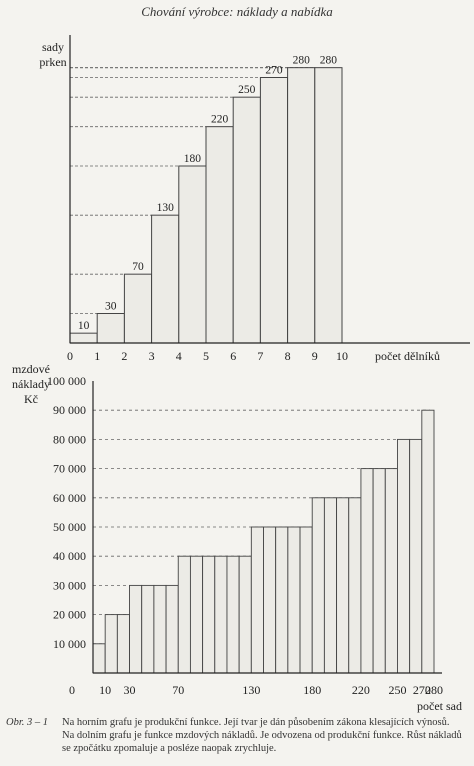  Describe the element at coordinates (233, 356) in the screenshot. I see `top-x-tick-label: 6` at that location.